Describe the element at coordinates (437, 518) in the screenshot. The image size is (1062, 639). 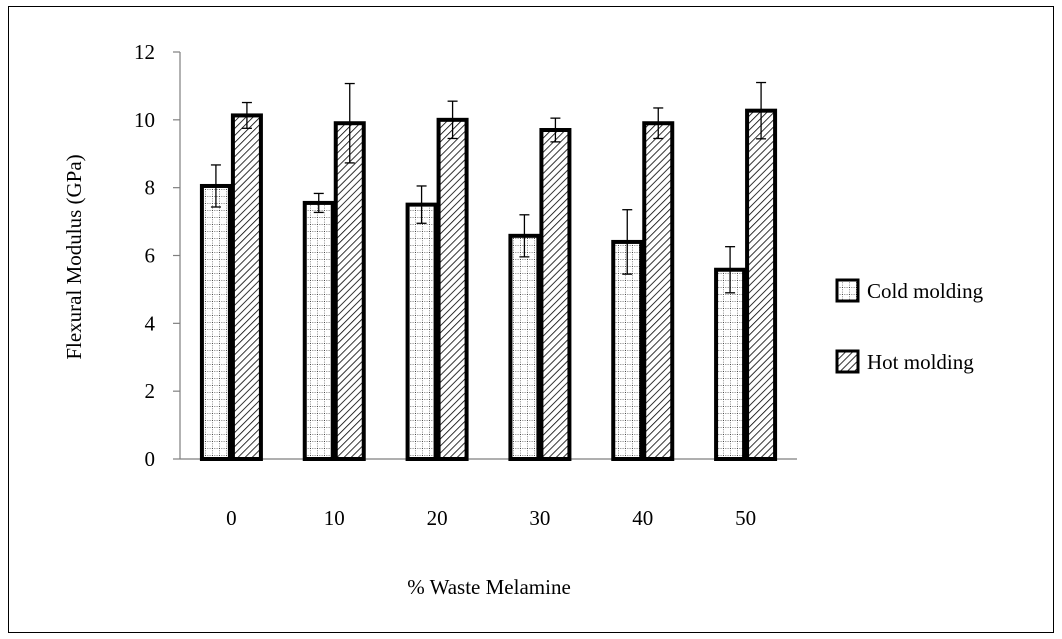
I see `x-tick-label: 20` at that location.